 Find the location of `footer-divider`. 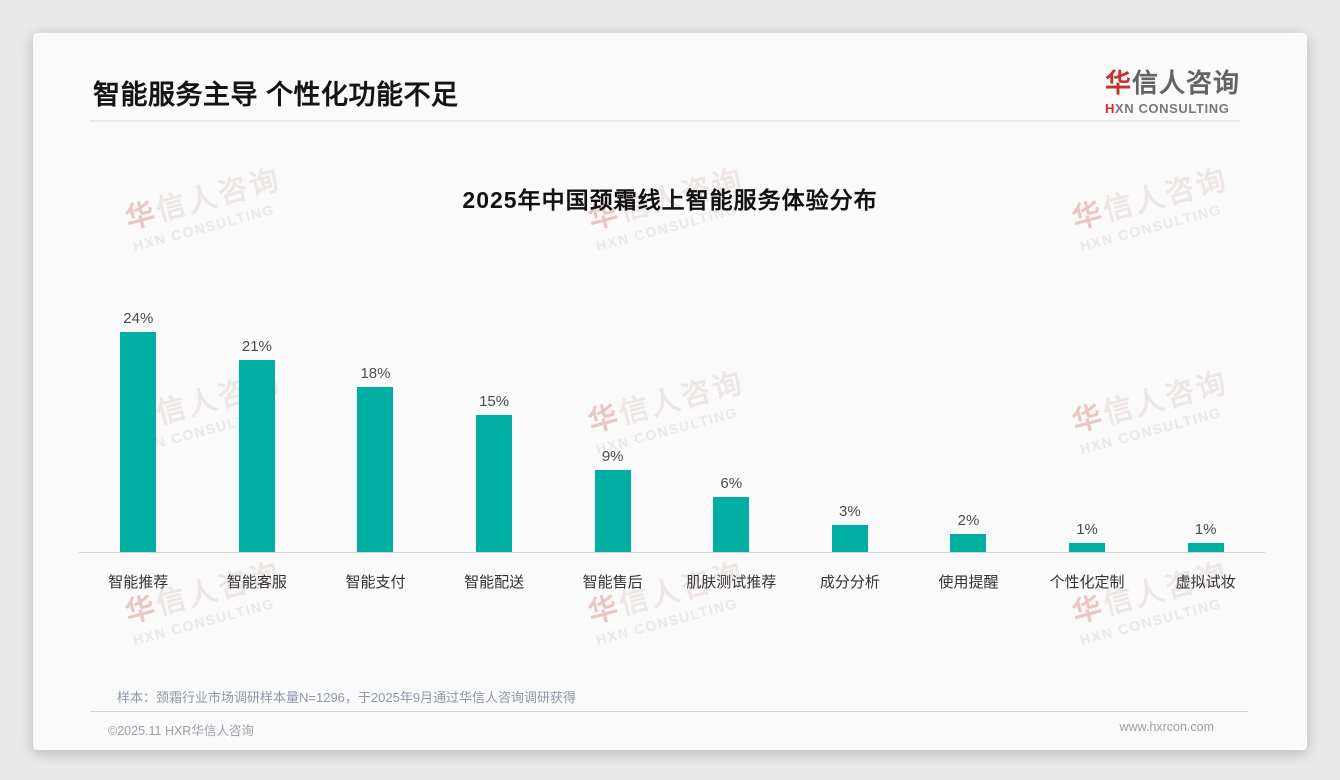

footer-divider is located at coordinates (669, 711).